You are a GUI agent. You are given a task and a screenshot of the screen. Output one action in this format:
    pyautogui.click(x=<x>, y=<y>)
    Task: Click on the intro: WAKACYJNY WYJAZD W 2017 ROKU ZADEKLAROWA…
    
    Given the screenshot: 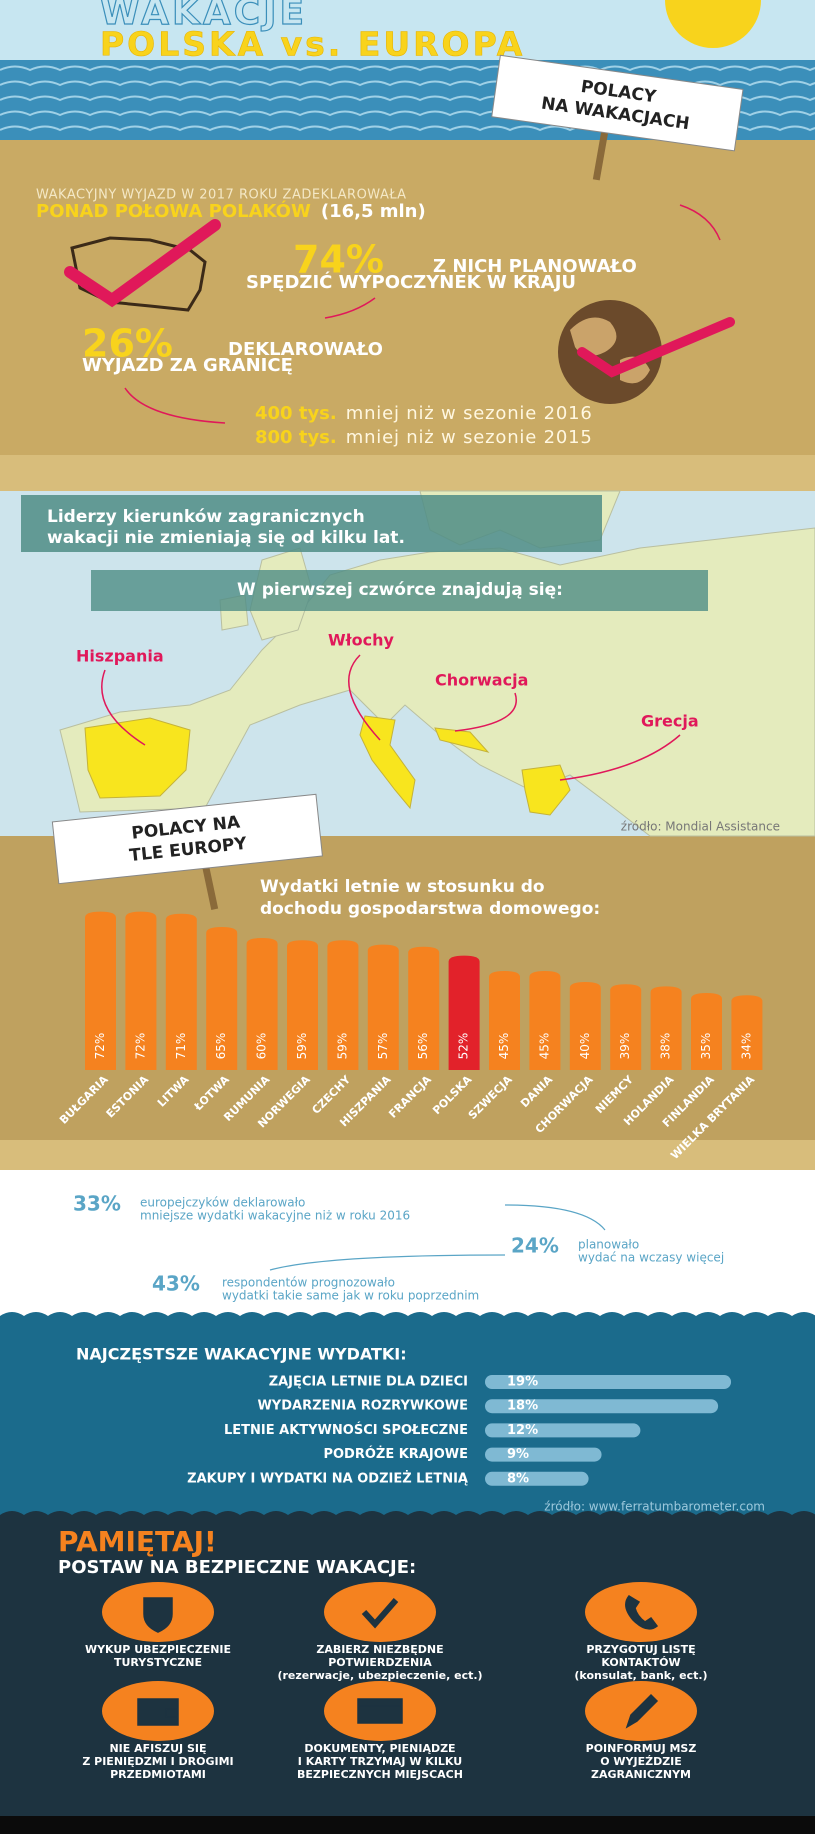 What is the action you would take?
    pyautogui.click(x=221, y=195)
    